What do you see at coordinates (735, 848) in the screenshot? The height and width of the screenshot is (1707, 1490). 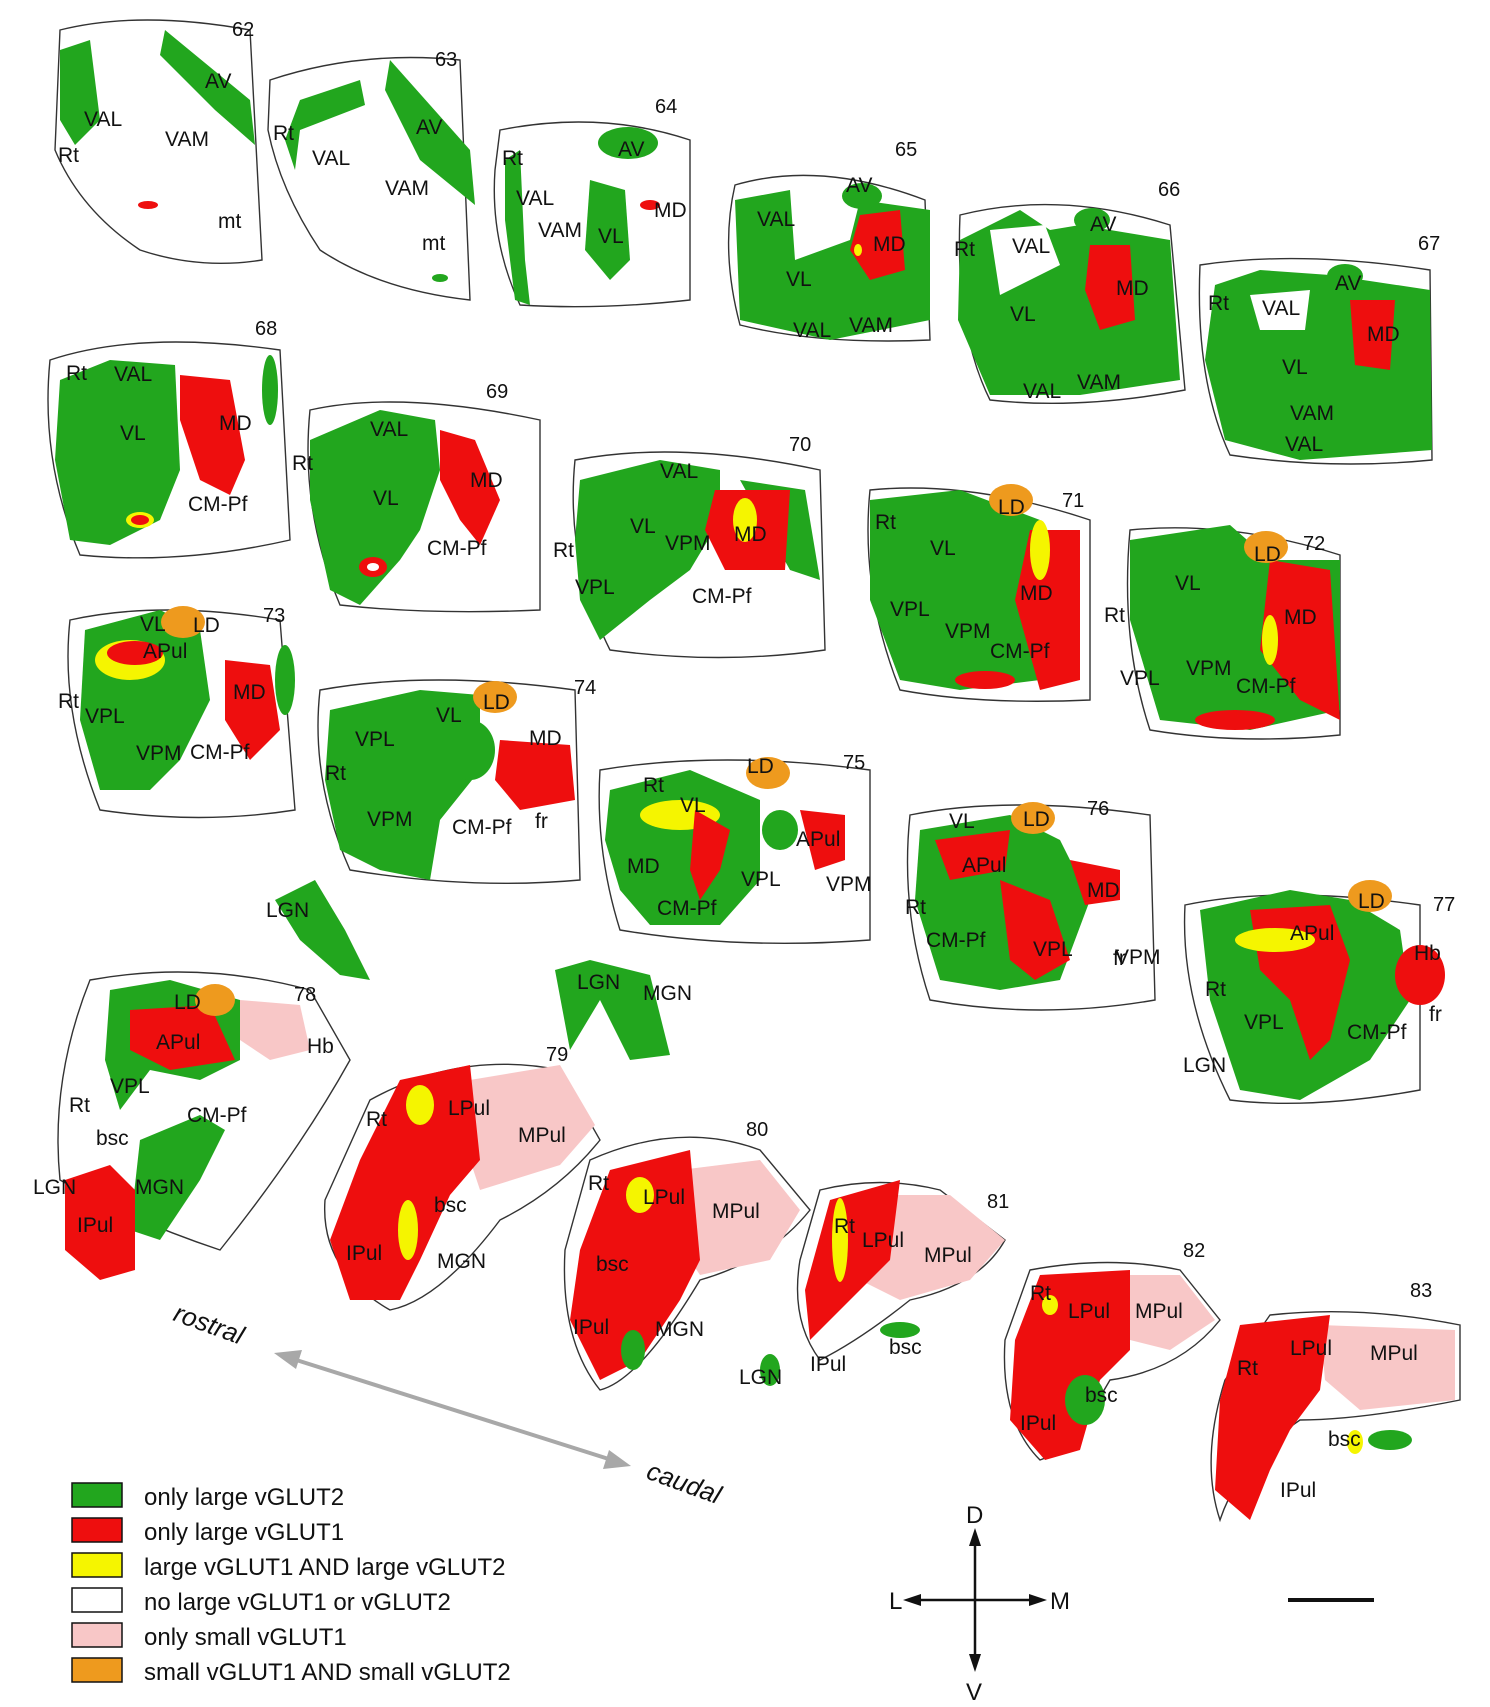 I see `section-75: 75 LD Rt VL APul MD VPL CM-Pf VPM` at bounding box center [735, 848].